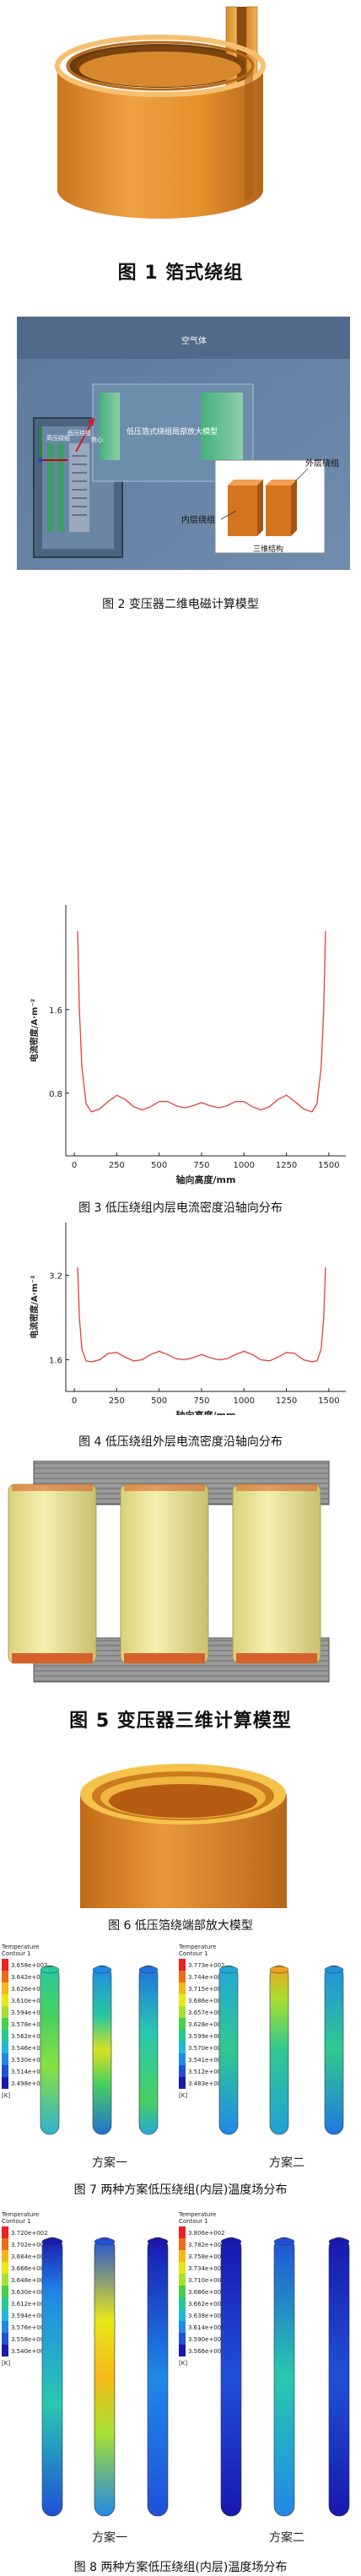 Image resolution: width=361 pixels, height=2576 pixels. What do you see at coordinates (206, 2072) in the screenshot?
I see `legend-value: 3.512e+002` at bounding box center [206, 2072].